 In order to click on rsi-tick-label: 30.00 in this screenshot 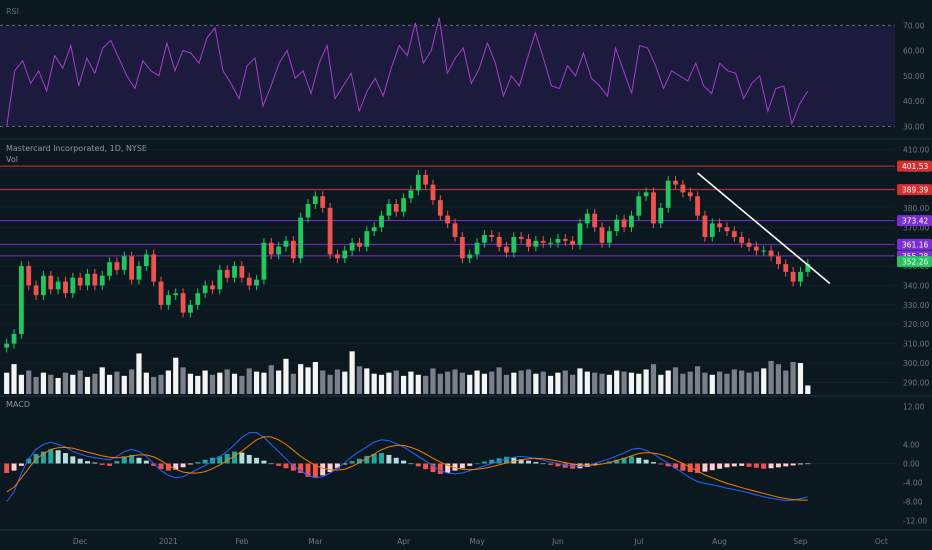, I will do `click(914, 126)`.